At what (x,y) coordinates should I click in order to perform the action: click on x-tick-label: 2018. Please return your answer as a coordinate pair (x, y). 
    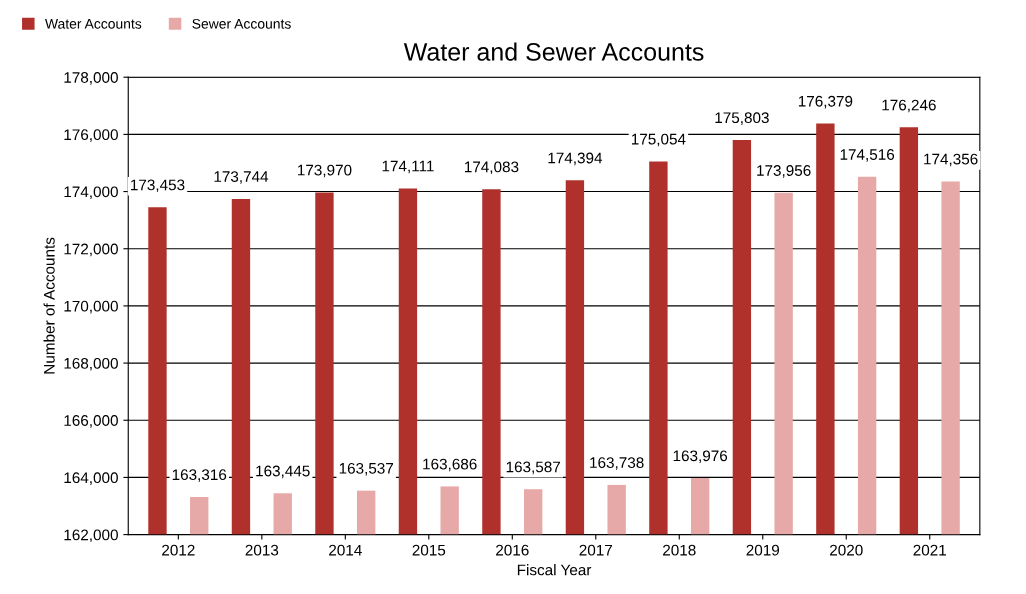
    Looking at the image, I should click on (679, 550).